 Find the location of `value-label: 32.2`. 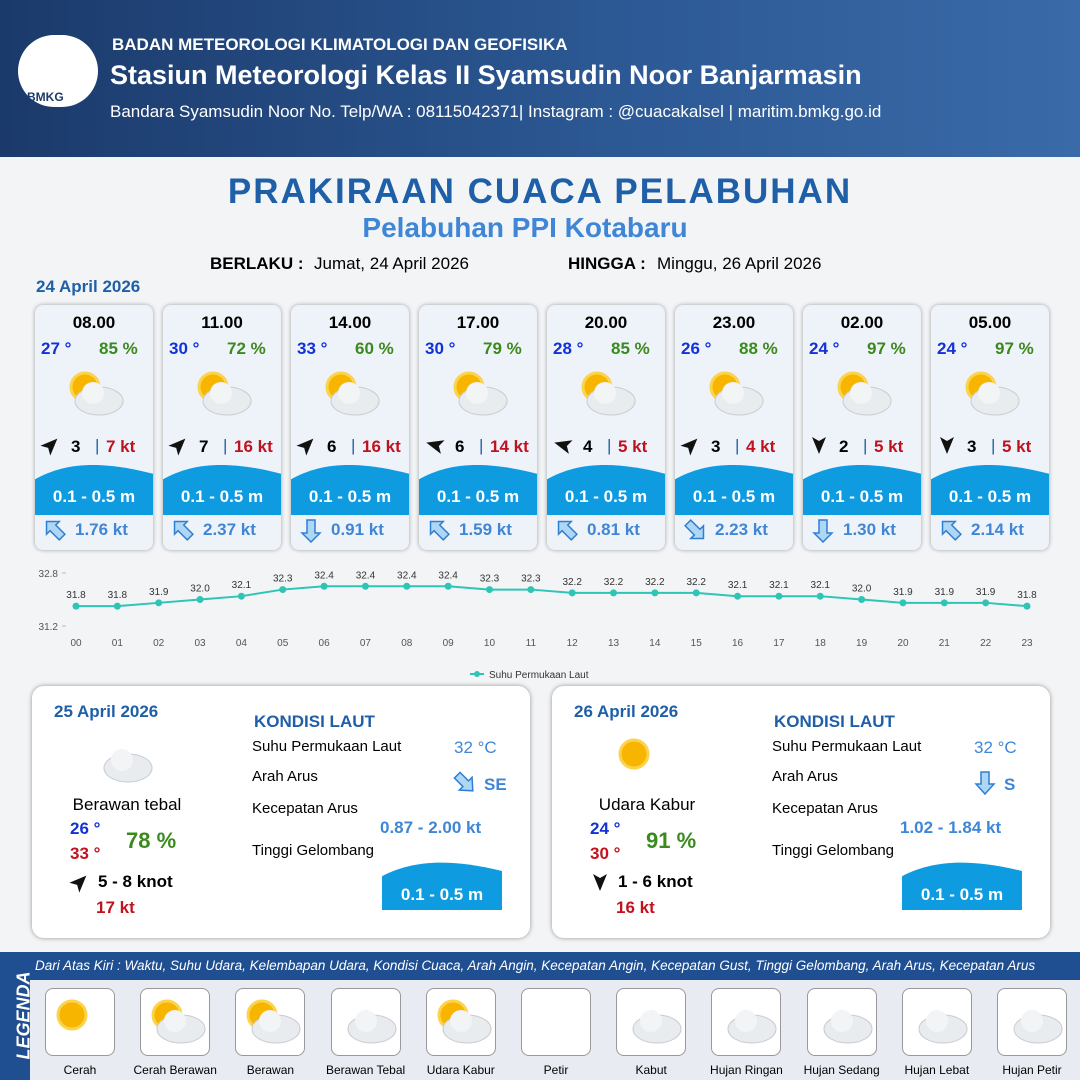

value-label: 32.2 is located at coordinates (655, 582).